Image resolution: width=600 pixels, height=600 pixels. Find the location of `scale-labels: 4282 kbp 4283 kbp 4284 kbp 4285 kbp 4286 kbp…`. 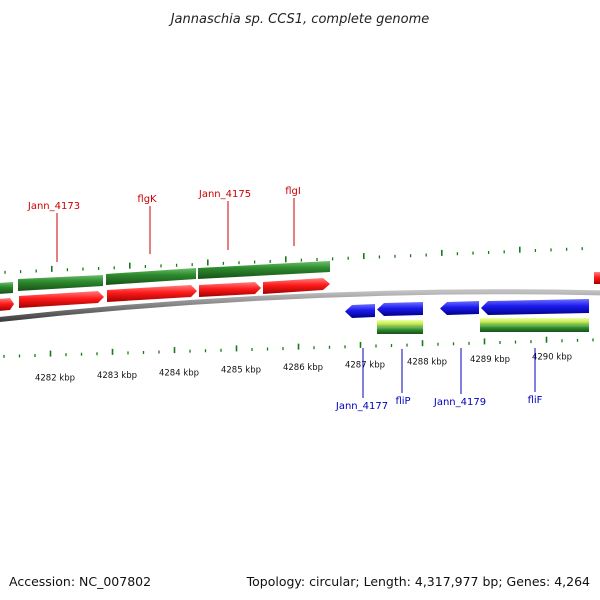

scale-labels: 4282 kbp 4283 kbp 4284 kbp 4285 kbp 4286 kbp… is located at coordinates (303, 367).